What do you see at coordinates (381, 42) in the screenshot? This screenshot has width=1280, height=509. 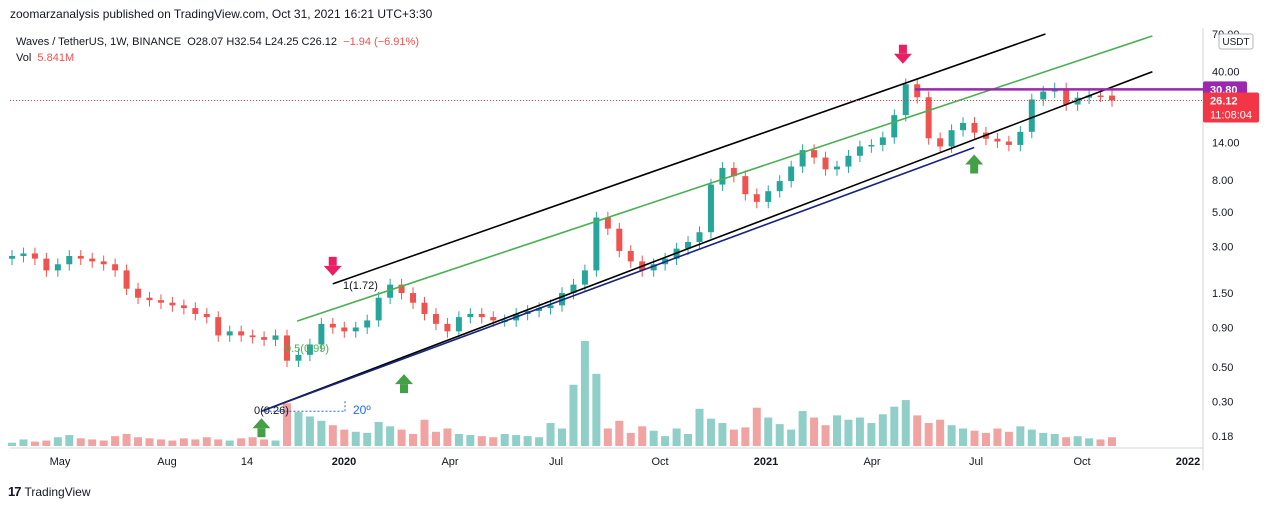 I see `price-change: −1.94 (−6.91%)` at bounding box center [381, 42].